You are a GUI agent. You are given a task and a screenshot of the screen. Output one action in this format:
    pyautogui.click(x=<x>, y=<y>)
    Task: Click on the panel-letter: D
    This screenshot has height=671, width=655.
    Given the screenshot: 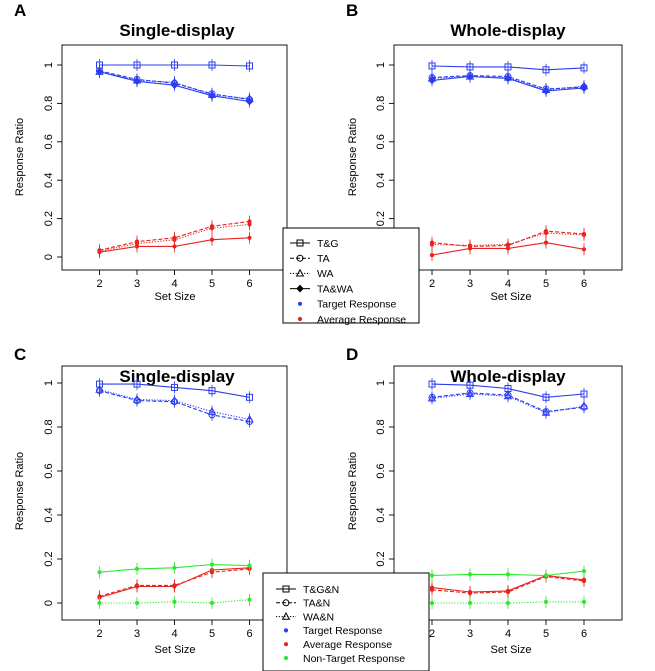 What is the action you would take?
    pyautogui.click(x=352, y=354)
    